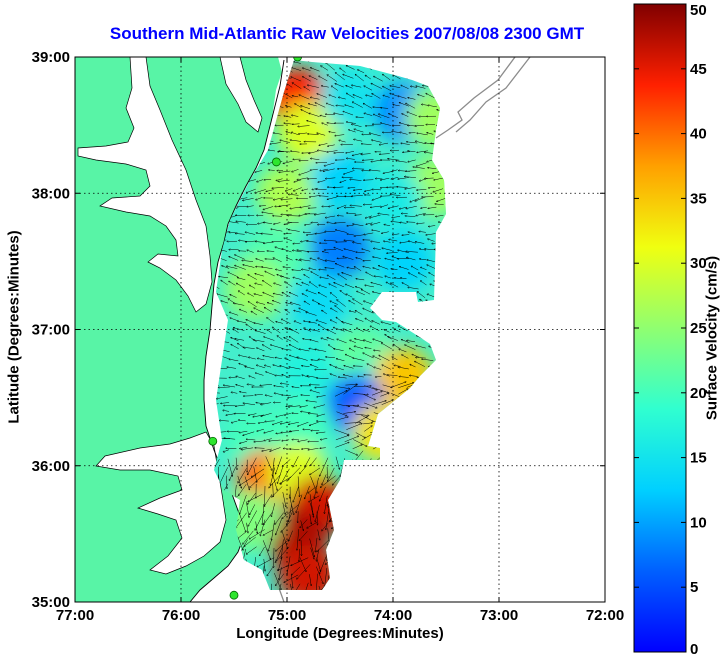 The width and height of the screenshot is (724, 659). Describe the element at coordinates (14, 327) in the screenshot. I see `y-axis-label: Latitude (Degrees:Minutes)` at that location.